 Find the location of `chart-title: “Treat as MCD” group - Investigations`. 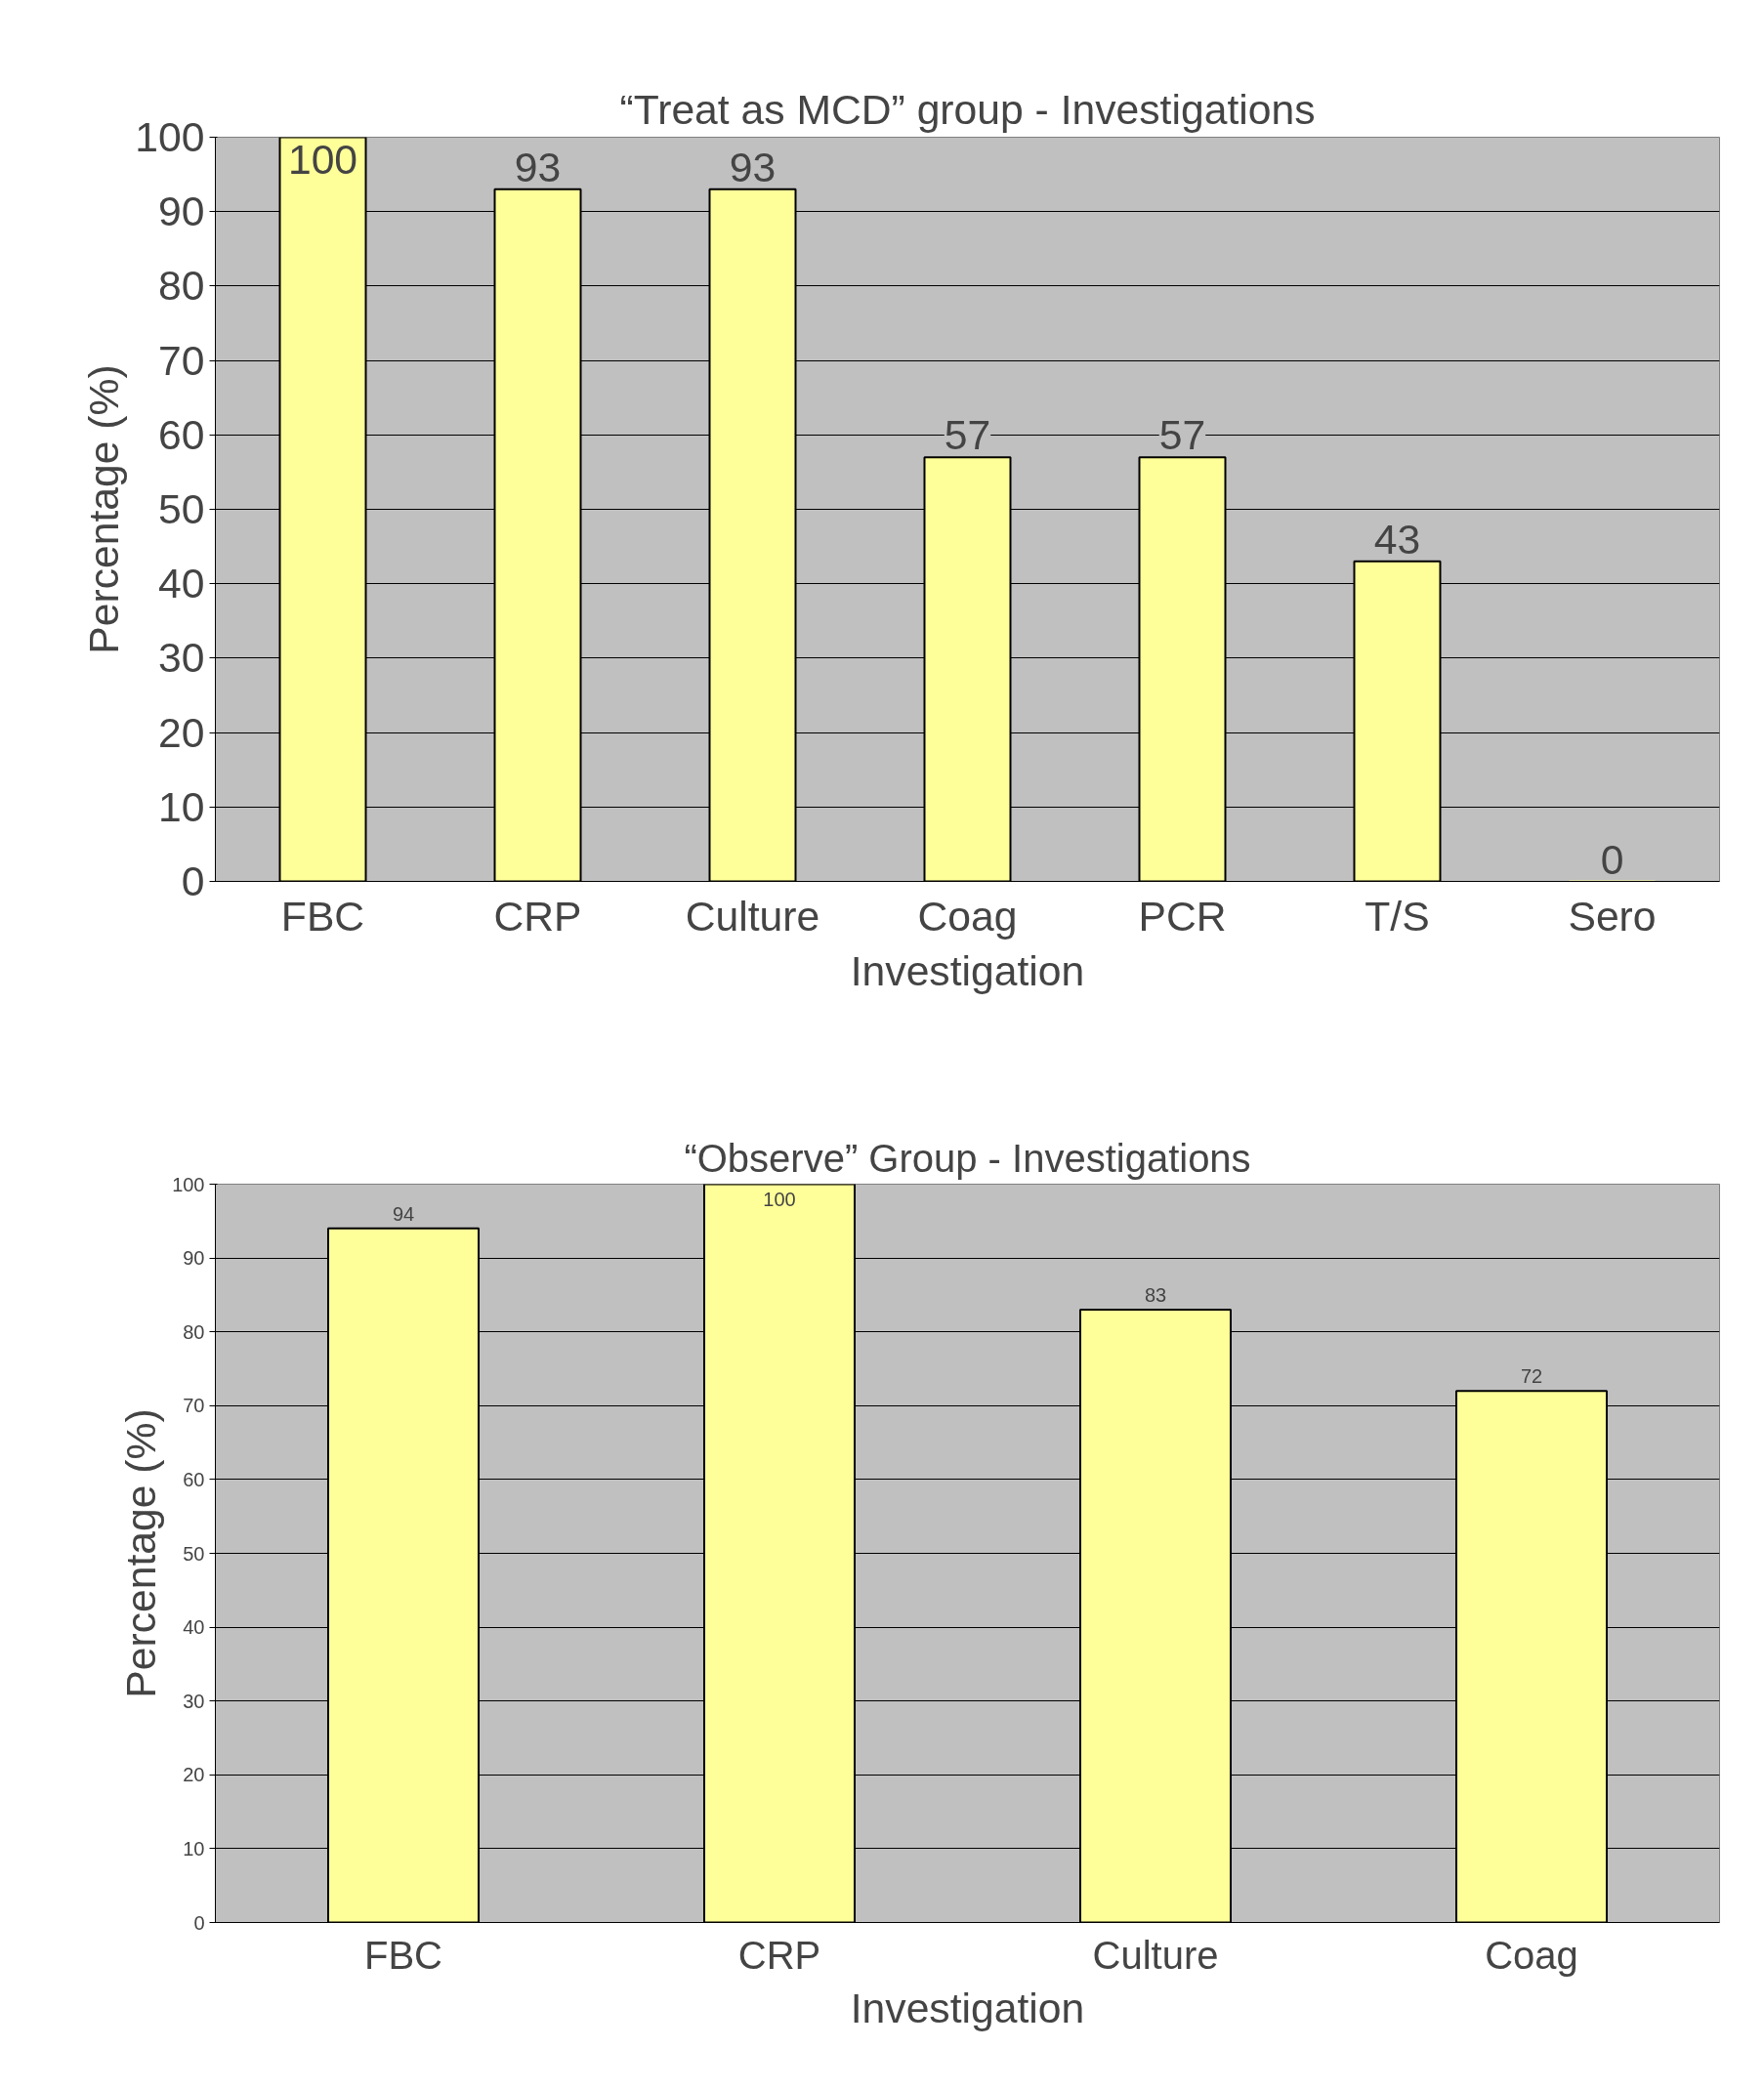

chart-title: “Treat as MCD” group - Investigations is located at coordinates (967, 109).